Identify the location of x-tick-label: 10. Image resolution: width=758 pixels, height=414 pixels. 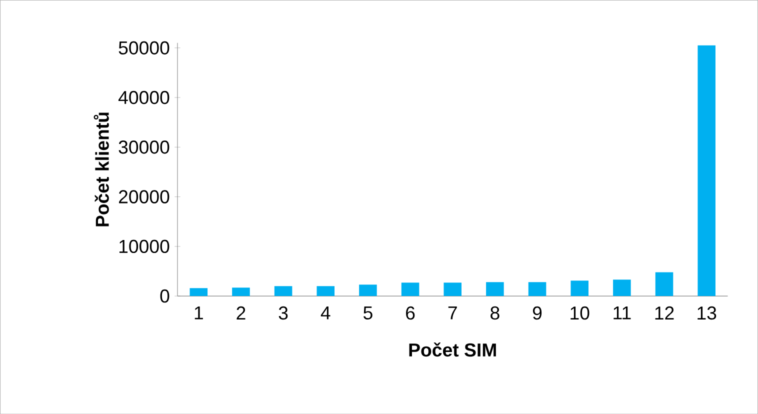
(580, 313).